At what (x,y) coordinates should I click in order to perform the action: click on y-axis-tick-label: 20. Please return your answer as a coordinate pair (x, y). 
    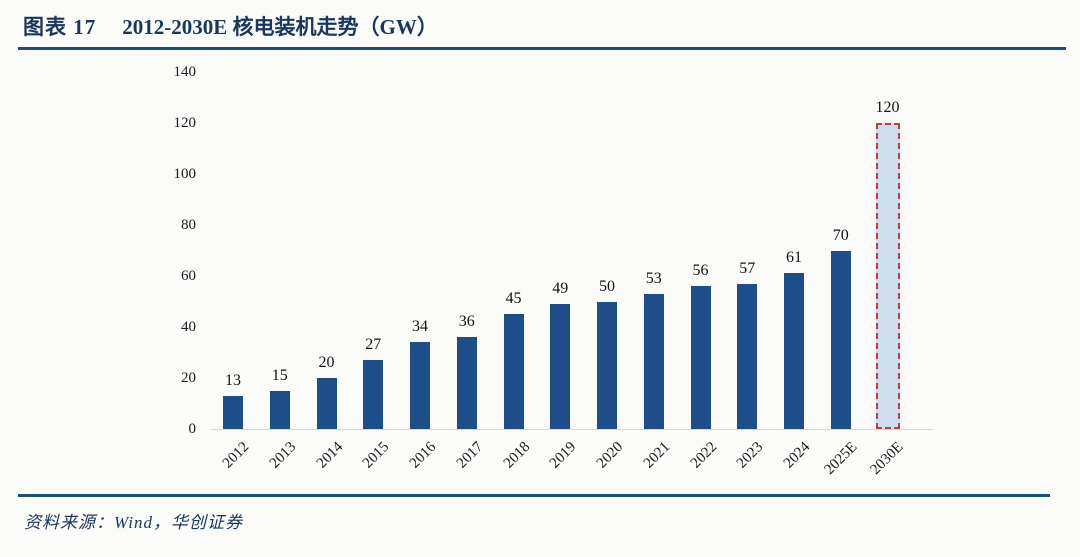
    Looking at the image, I should click on (188, 378).